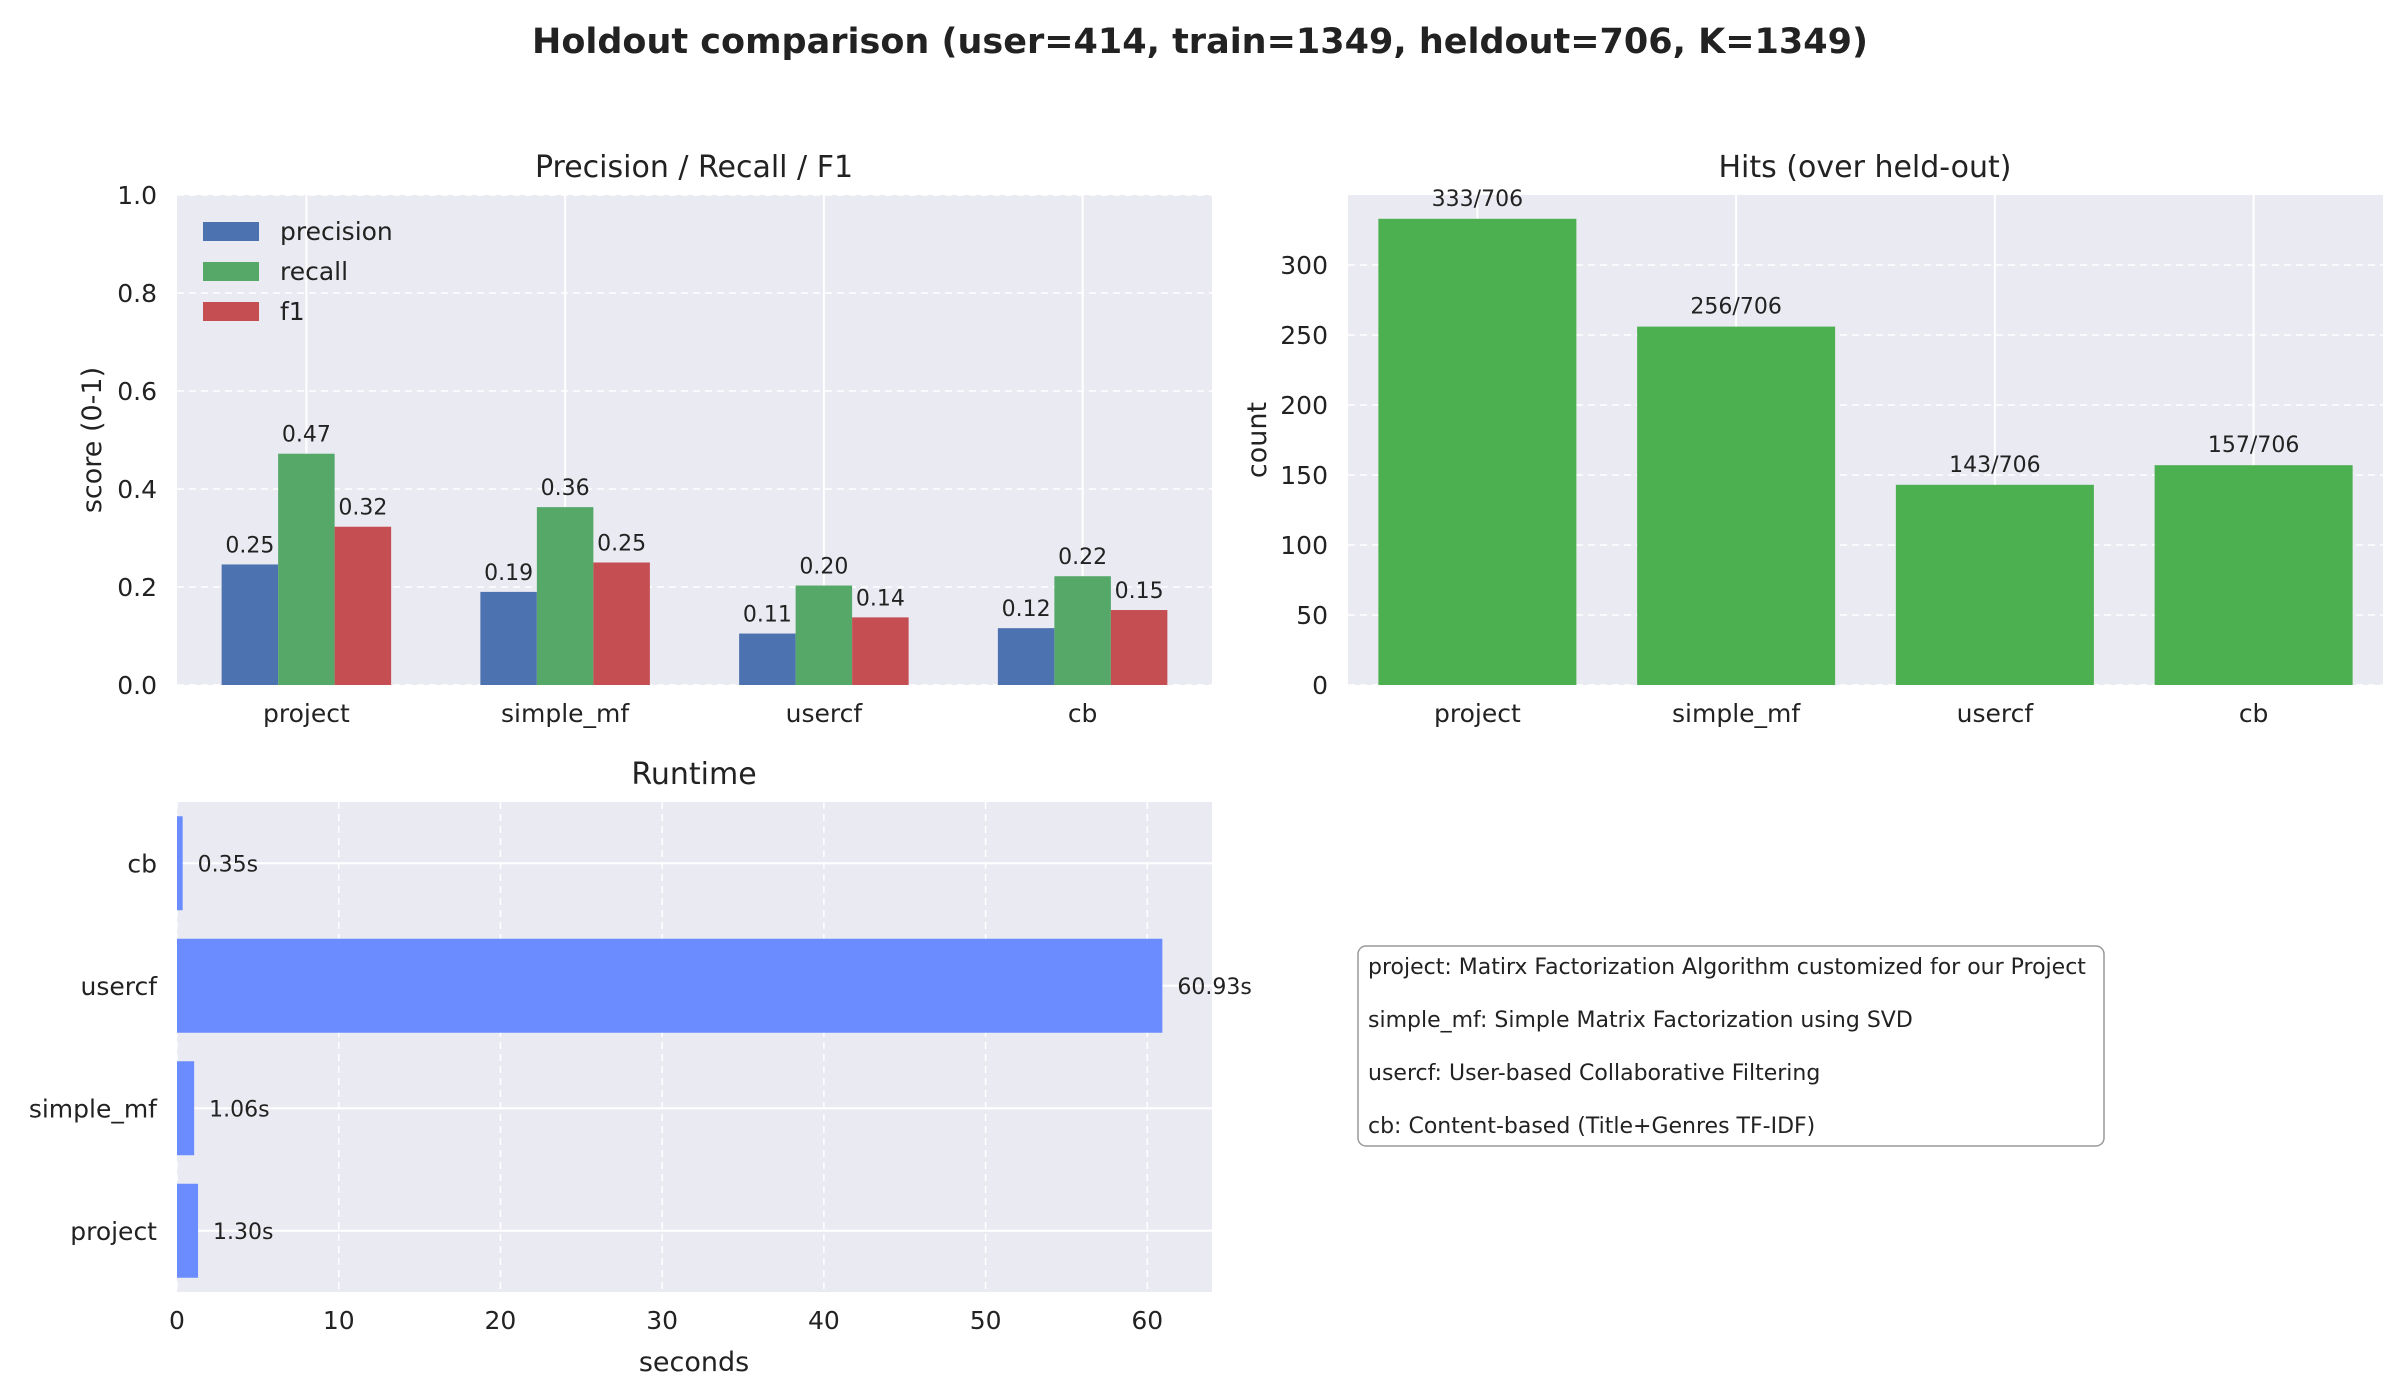 This screenshot has height=1400, width=2400. What do you see at coordinates (1304, 405) in the screenshot?
I see `hits-y-tick-label: 200` at bounding box center [1304, 405].